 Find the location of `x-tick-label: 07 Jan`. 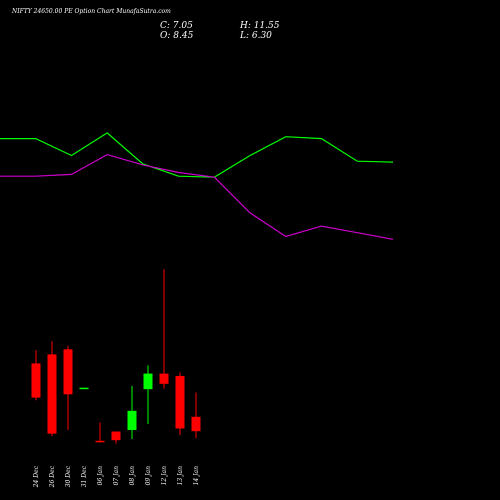

x-tick-label: 07 Jan is located at coordinates (116, 476).